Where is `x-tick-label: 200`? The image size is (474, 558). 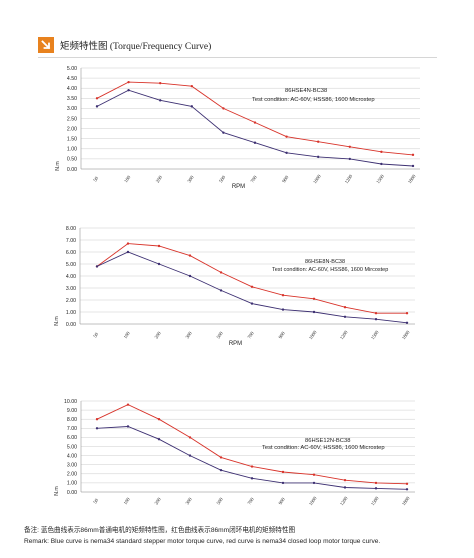 x-tick-label: 200 is located at coordinates (158, 501).